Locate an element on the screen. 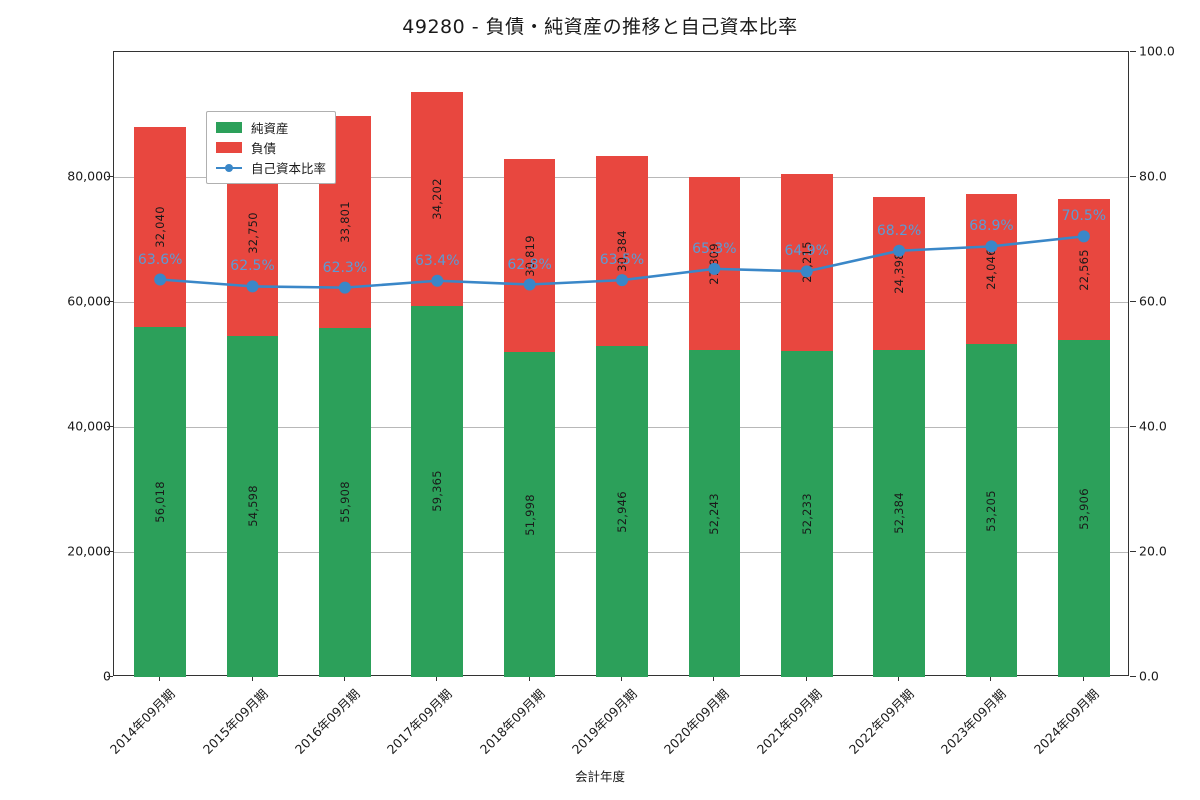  x-axis-tick-label: 2014年09月期 is located at coordinates (142, 721).